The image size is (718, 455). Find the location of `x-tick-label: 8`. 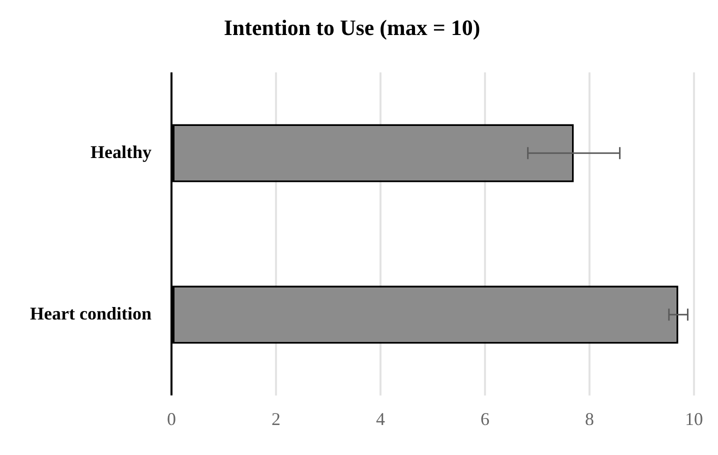

x-tick-label: 8 is located at coordinates (589, 418).